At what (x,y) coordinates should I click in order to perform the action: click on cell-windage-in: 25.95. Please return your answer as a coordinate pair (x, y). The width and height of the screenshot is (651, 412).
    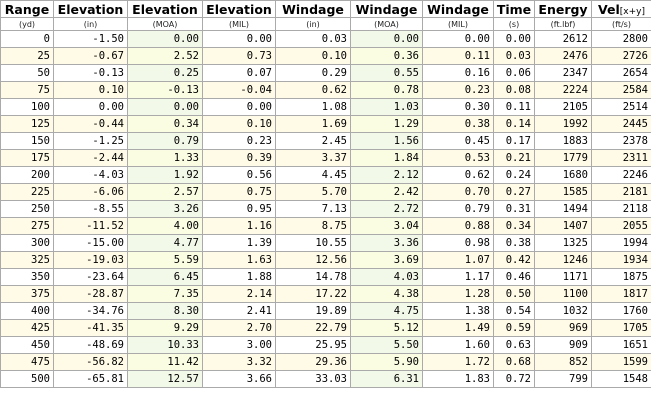
    Looking at the image, I should click on (313, 345).